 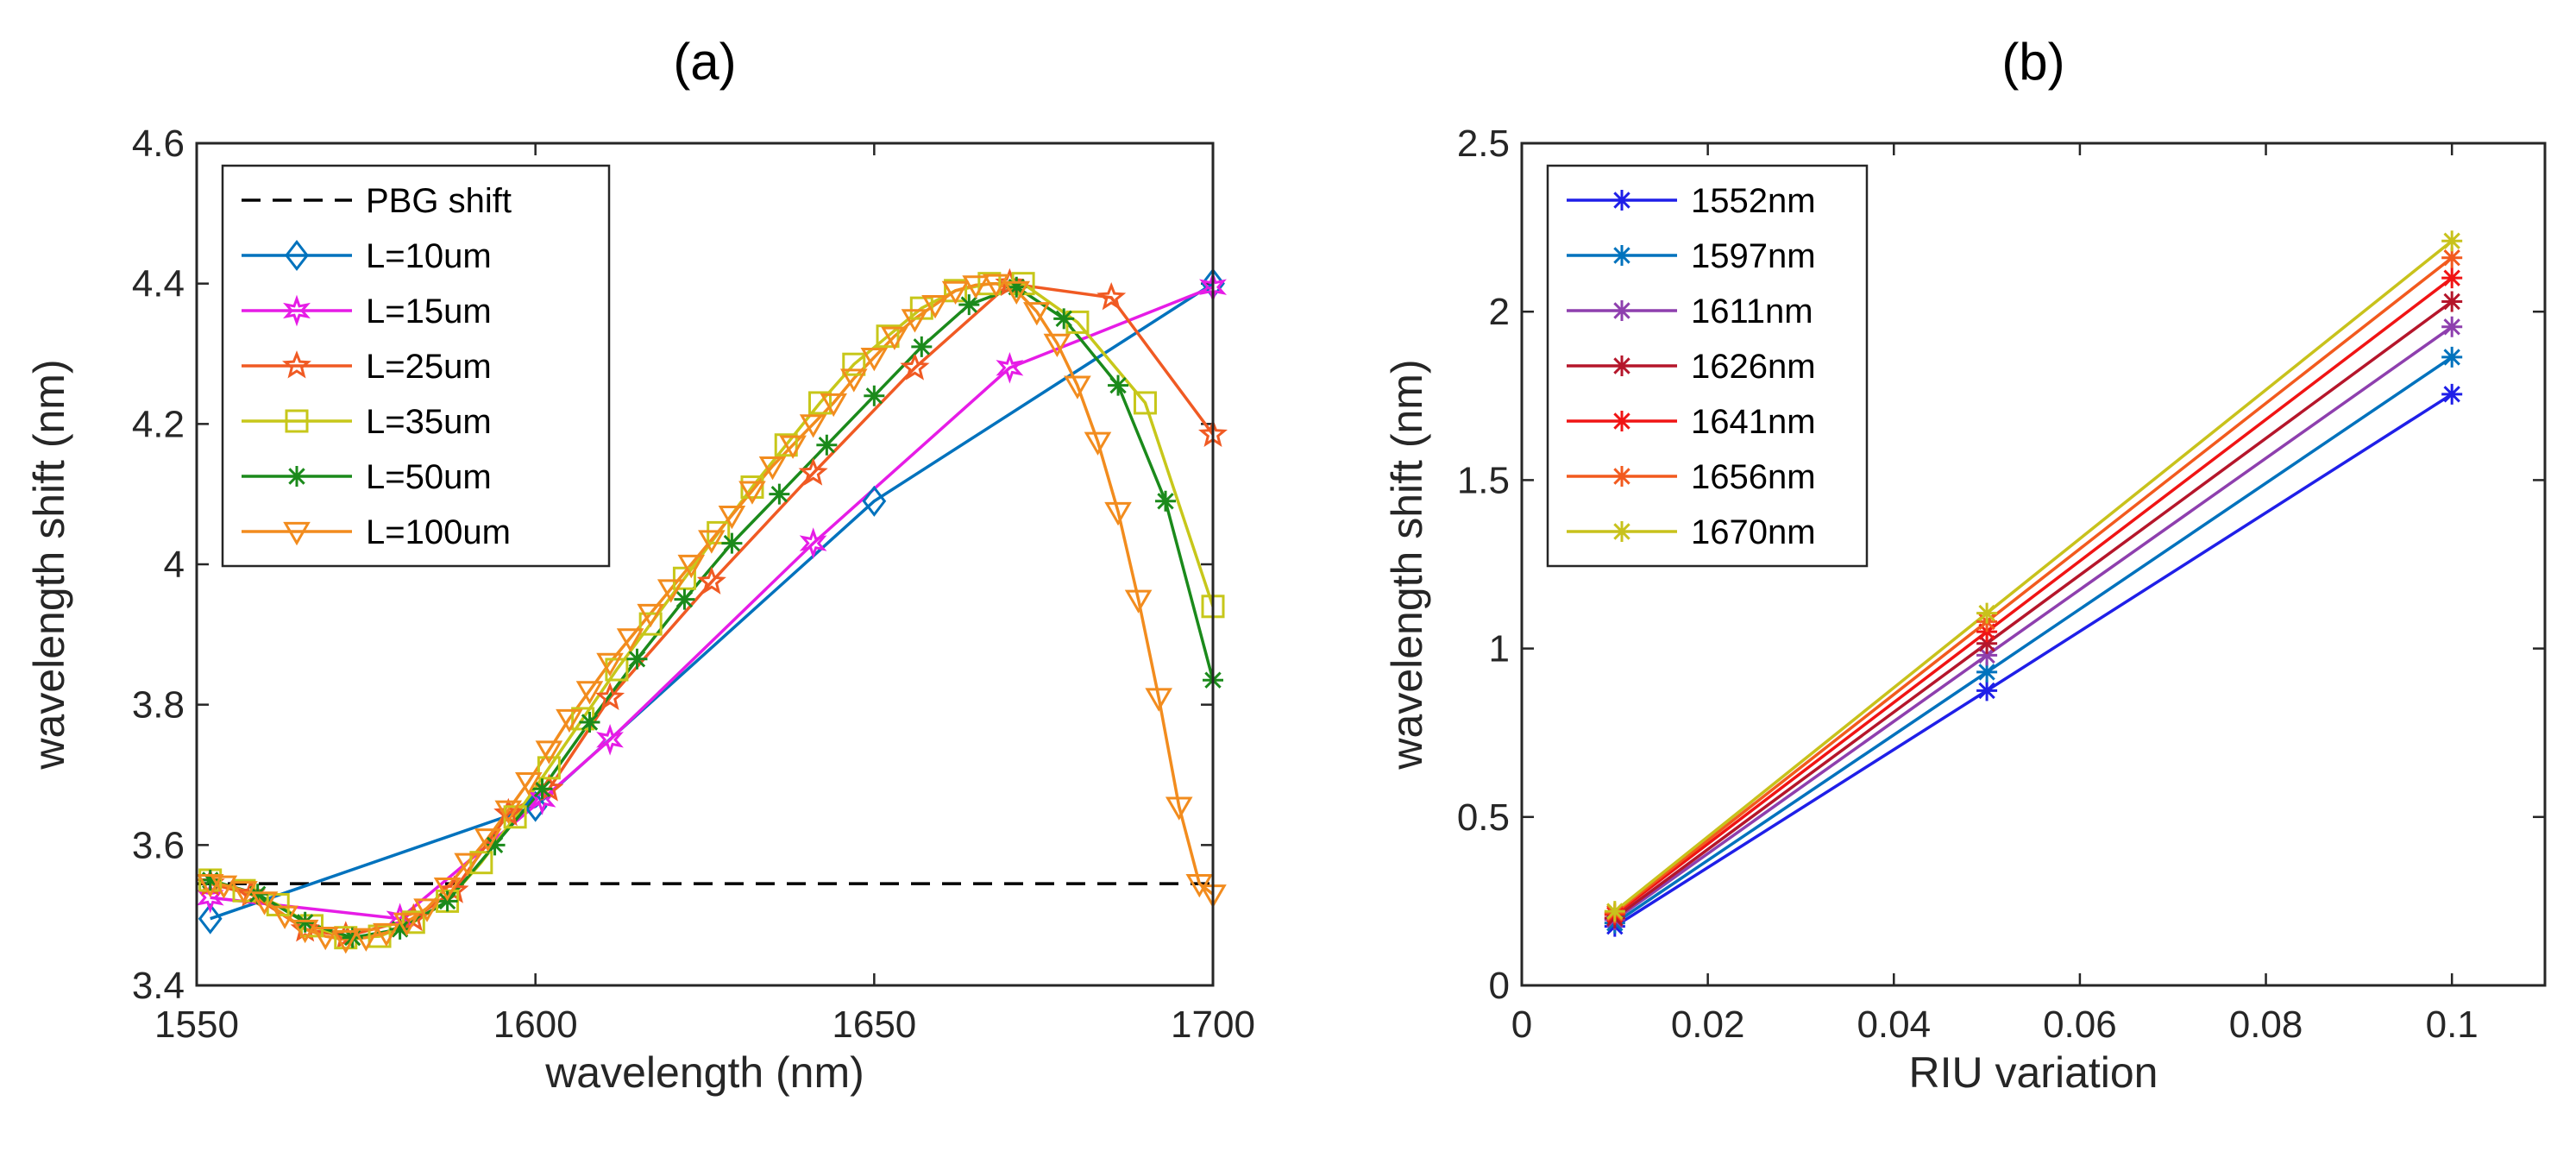 What do you see at coordinates (704, 62) in the screenshot?
I see `chart-title: (a)` at bounding box center [704, 62].